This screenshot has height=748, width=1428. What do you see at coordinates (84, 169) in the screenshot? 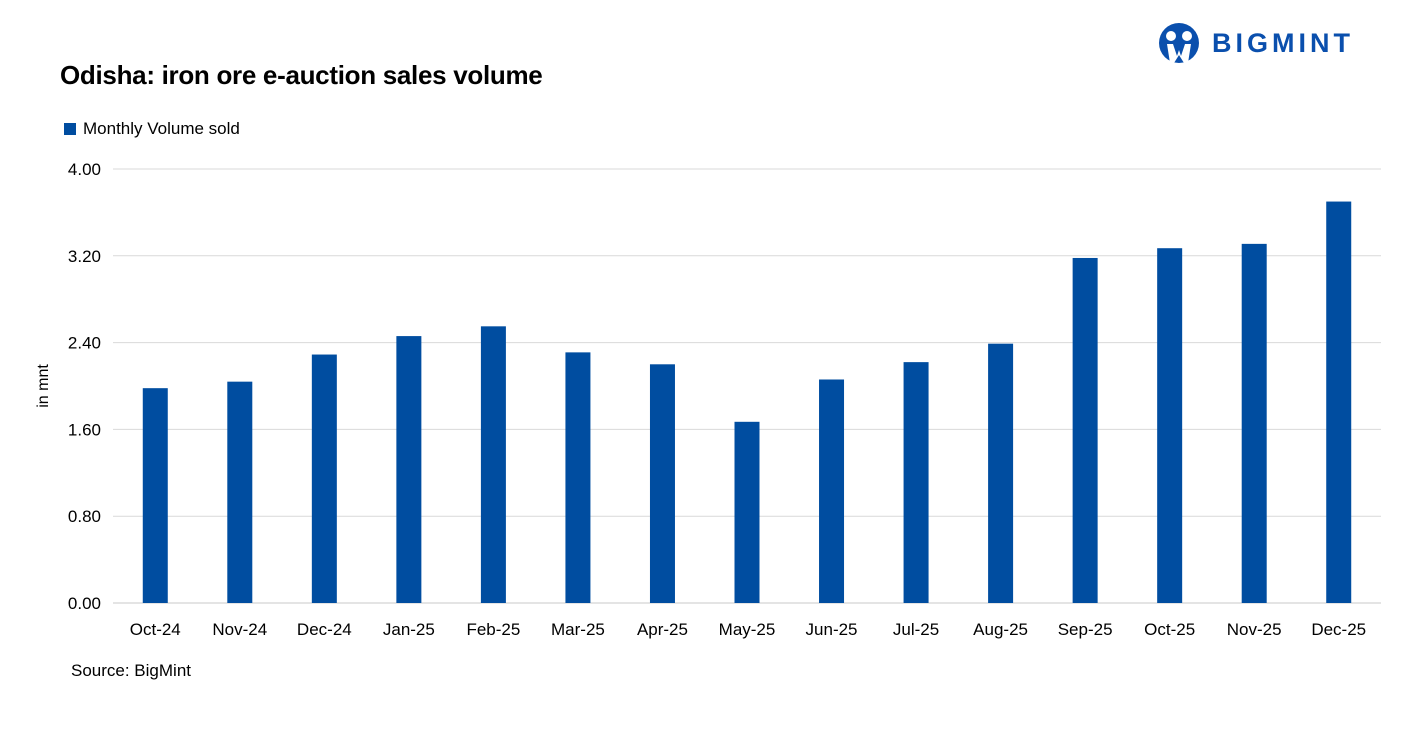
I see `y-tick-label: 4.00` at bounding box center [84, 169].